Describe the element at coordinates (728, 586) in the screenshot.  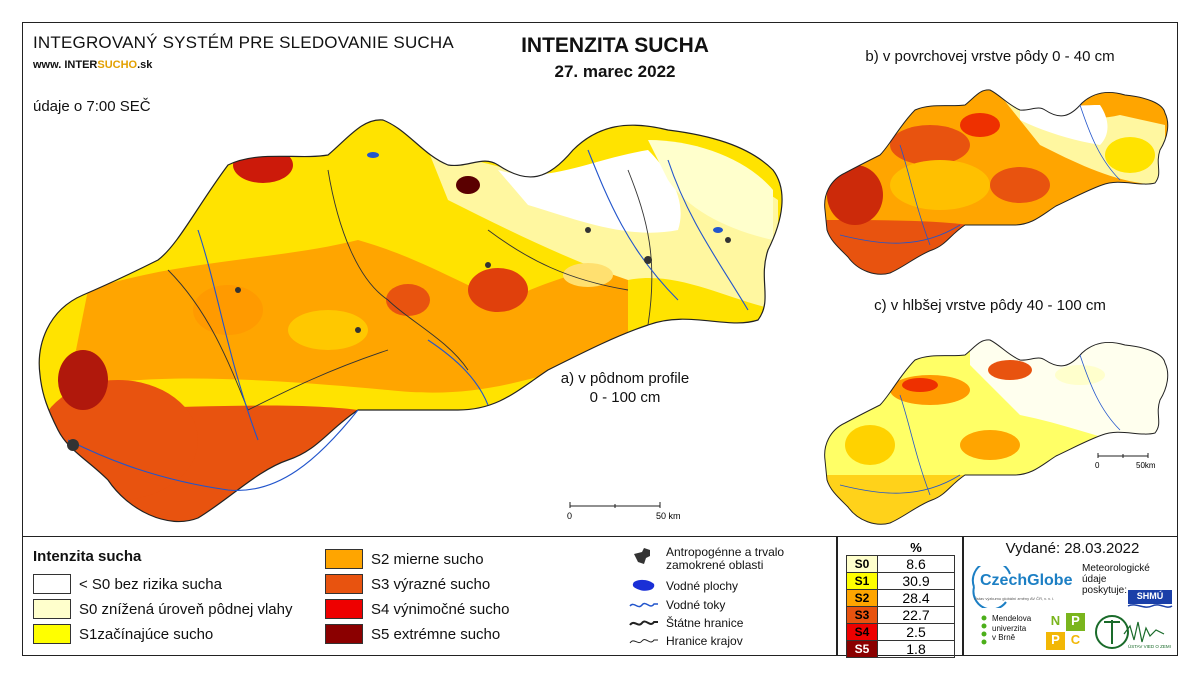
I see `symbol-item: Vodné plochy` at that location.